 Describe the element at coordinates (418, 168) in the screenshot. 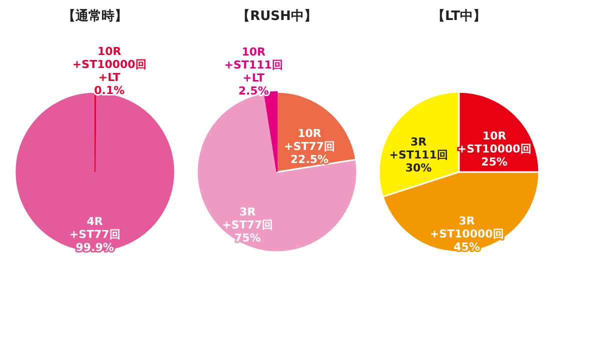

I see `data-label: 30%` at that location.